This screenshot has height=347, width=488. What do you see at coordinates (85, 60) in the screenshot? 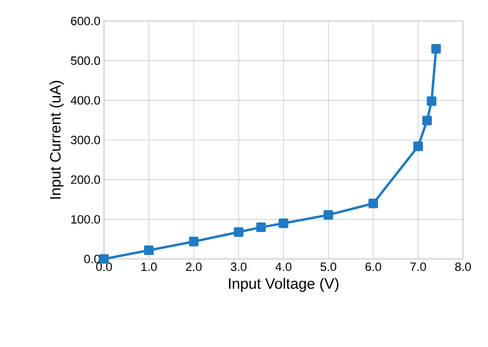
I see `y-tick-label: 500.0` at bounding box center [85, 60].